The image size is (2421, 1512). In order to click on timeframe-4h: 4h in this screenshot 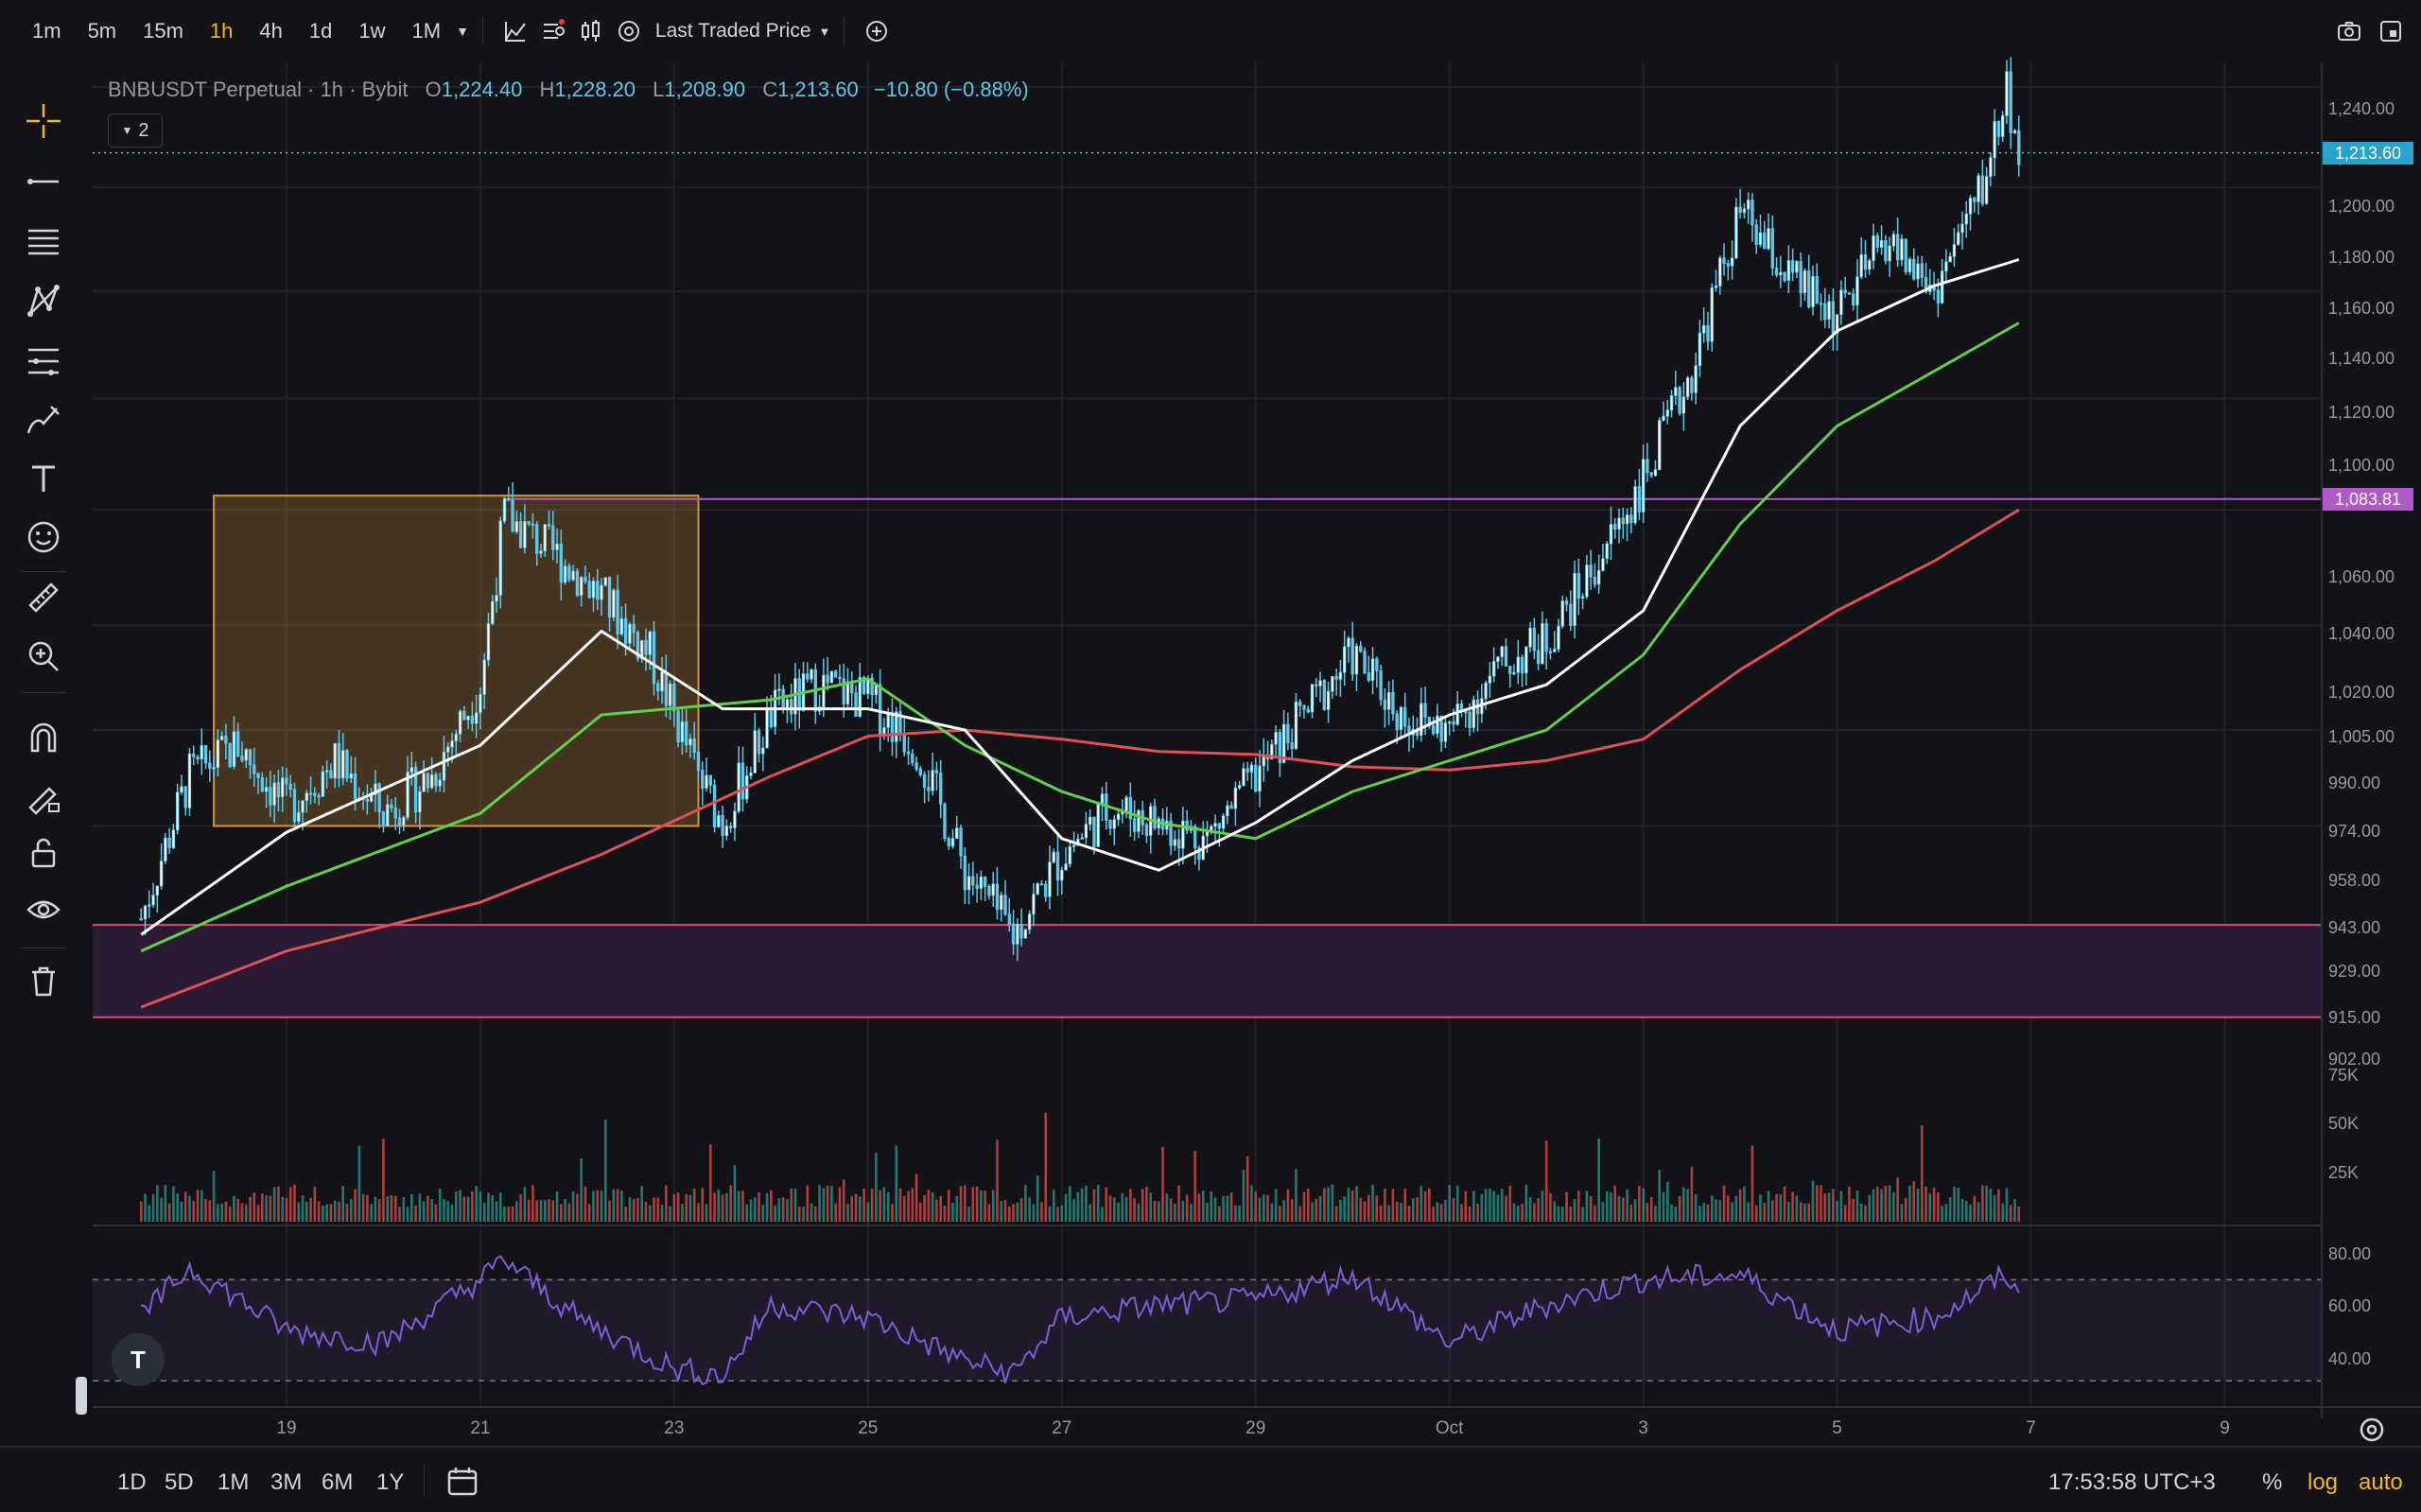, I will do `click(271, 31)`.